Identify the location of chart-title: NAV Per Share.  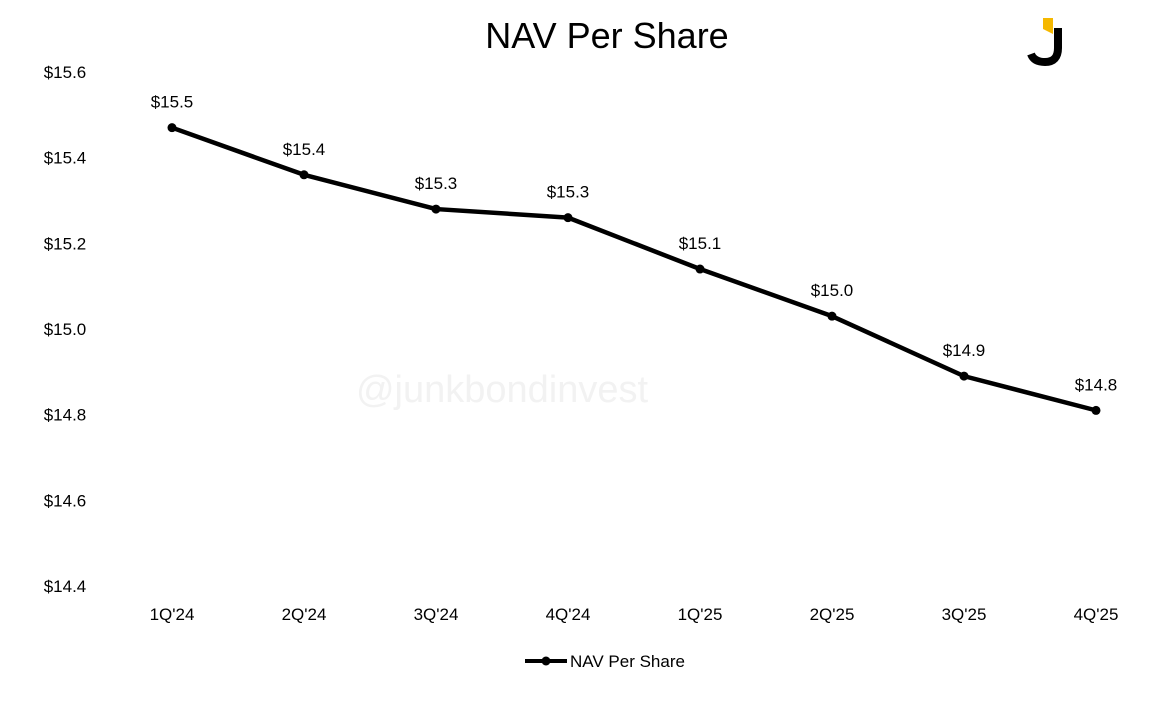
(606, 35).